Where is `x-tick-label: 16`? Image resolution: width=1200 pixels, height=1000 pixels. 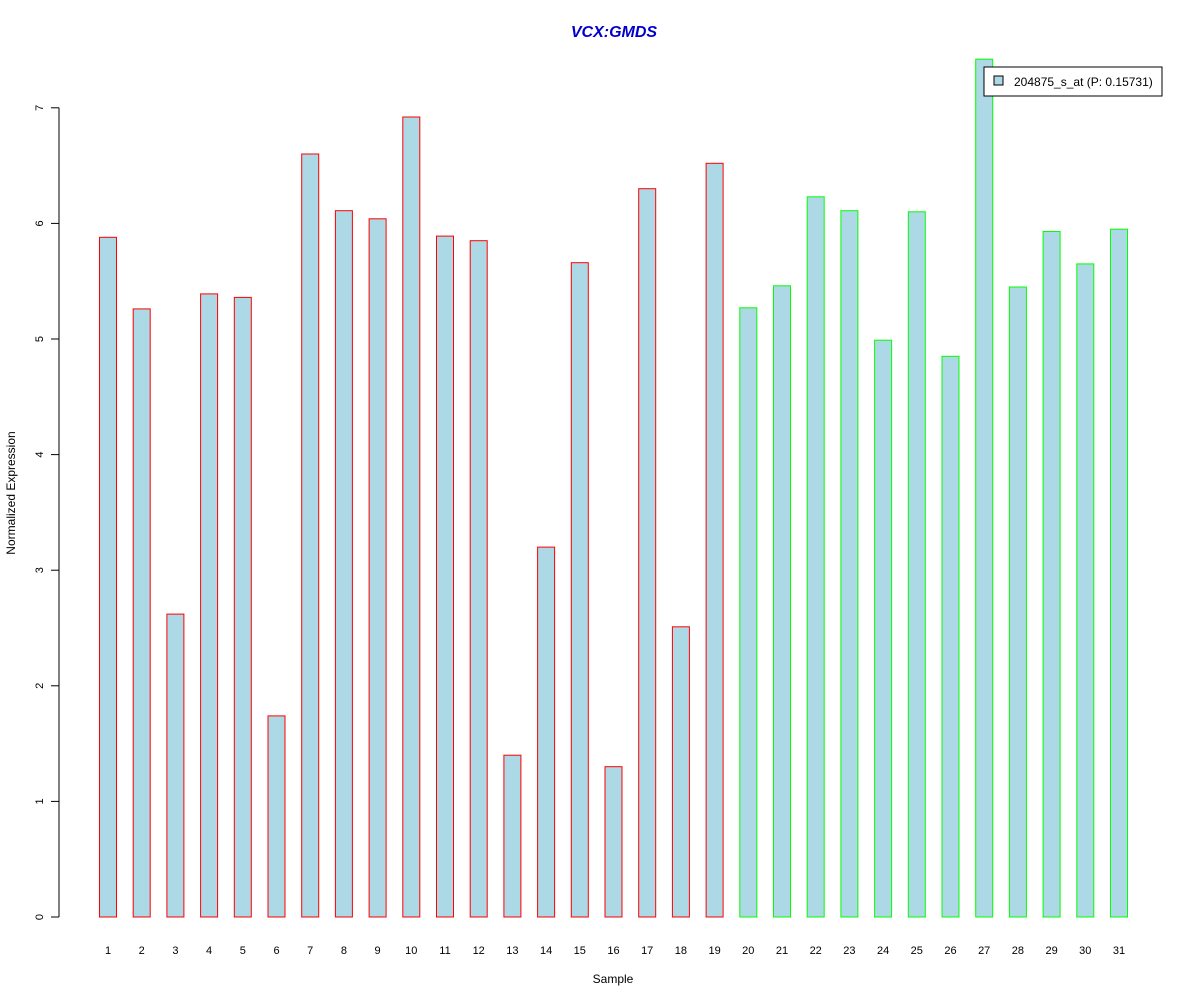
x-tick-label: 16 is located at coordinates (613, 951).